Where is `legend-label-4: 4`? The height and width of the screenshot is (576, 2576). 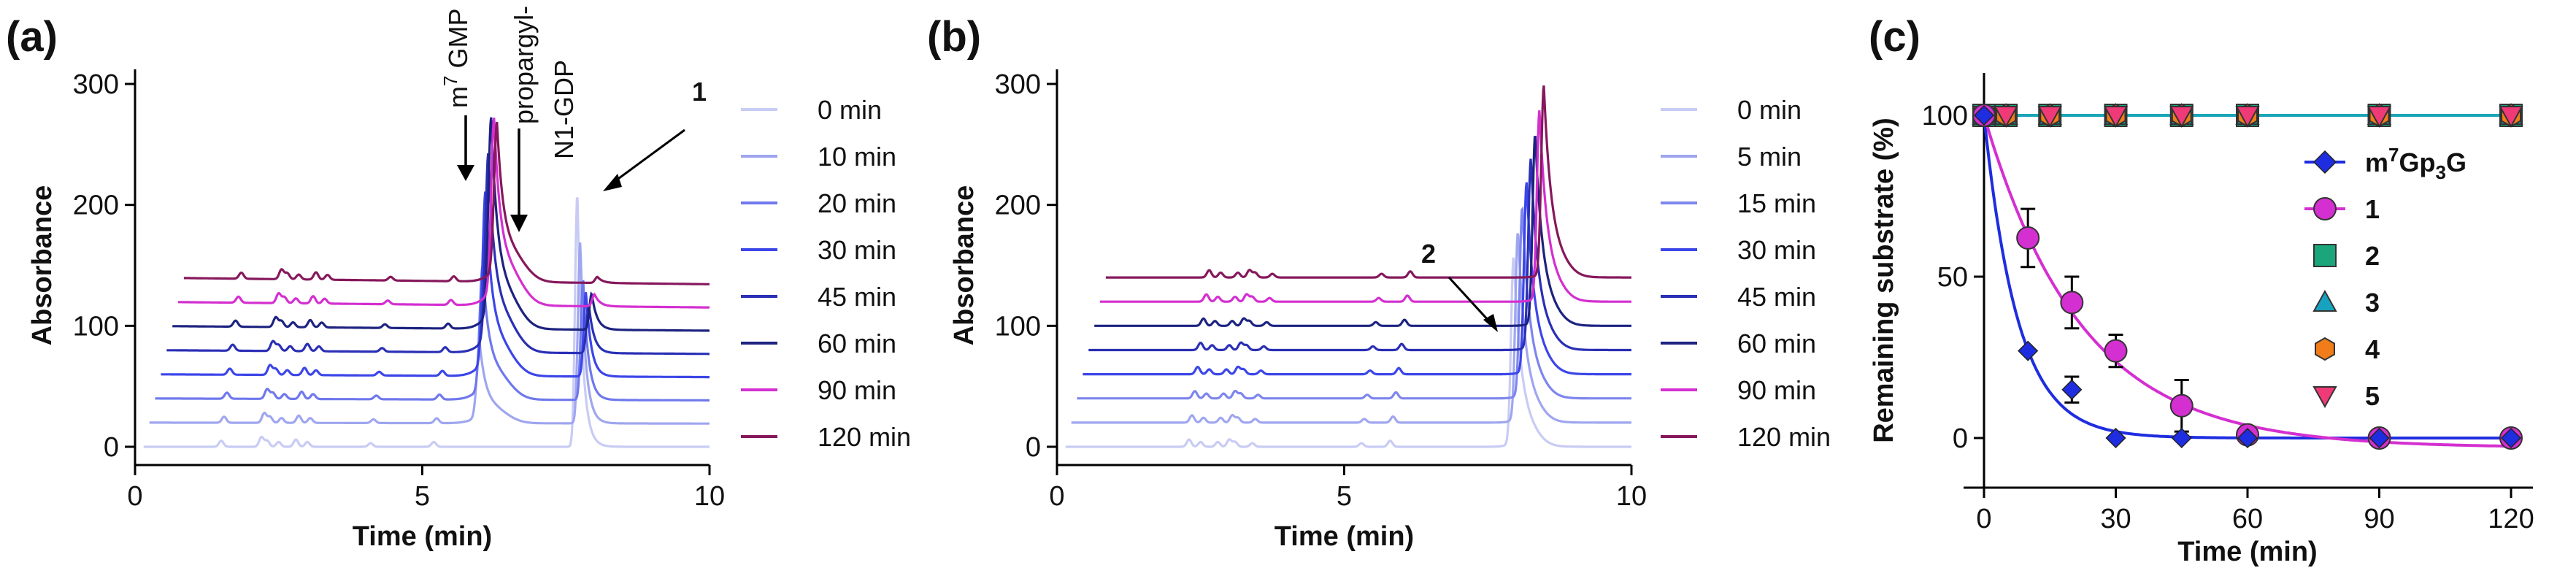
legend-label-4: 4 is located at coordinates (2372, 349).